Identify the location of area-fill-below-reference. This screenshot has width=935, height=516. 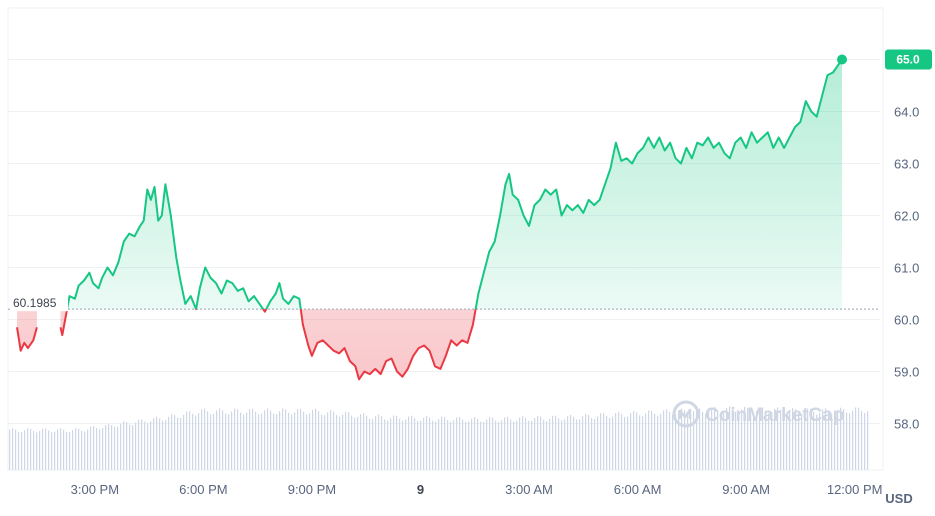
(429, 344).